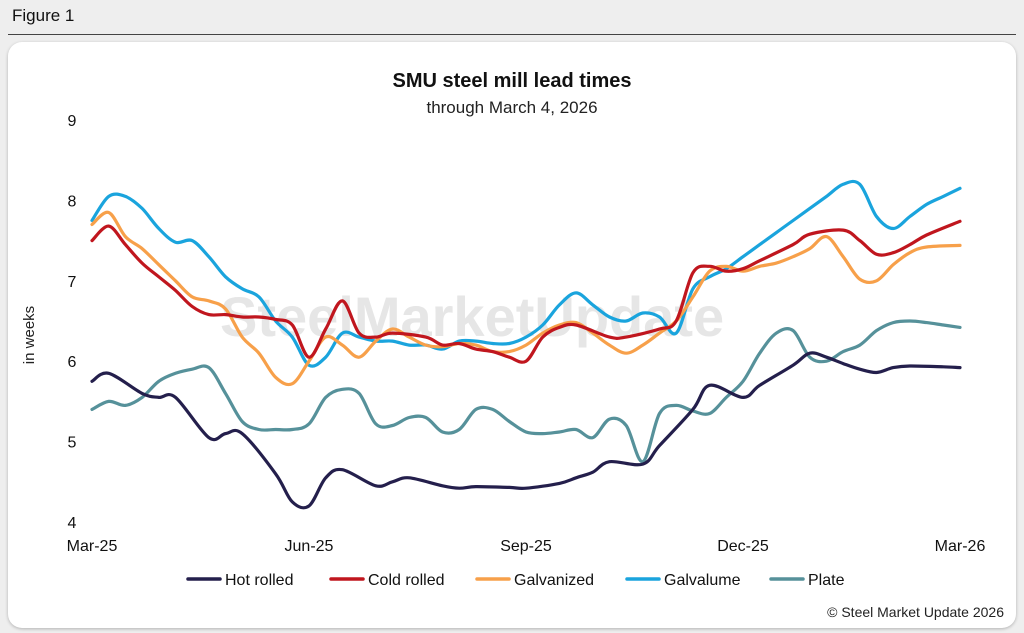  Describe the element at coordinates (72, 282) in the screenshot. I see `y-tick-label: 7` at that location.